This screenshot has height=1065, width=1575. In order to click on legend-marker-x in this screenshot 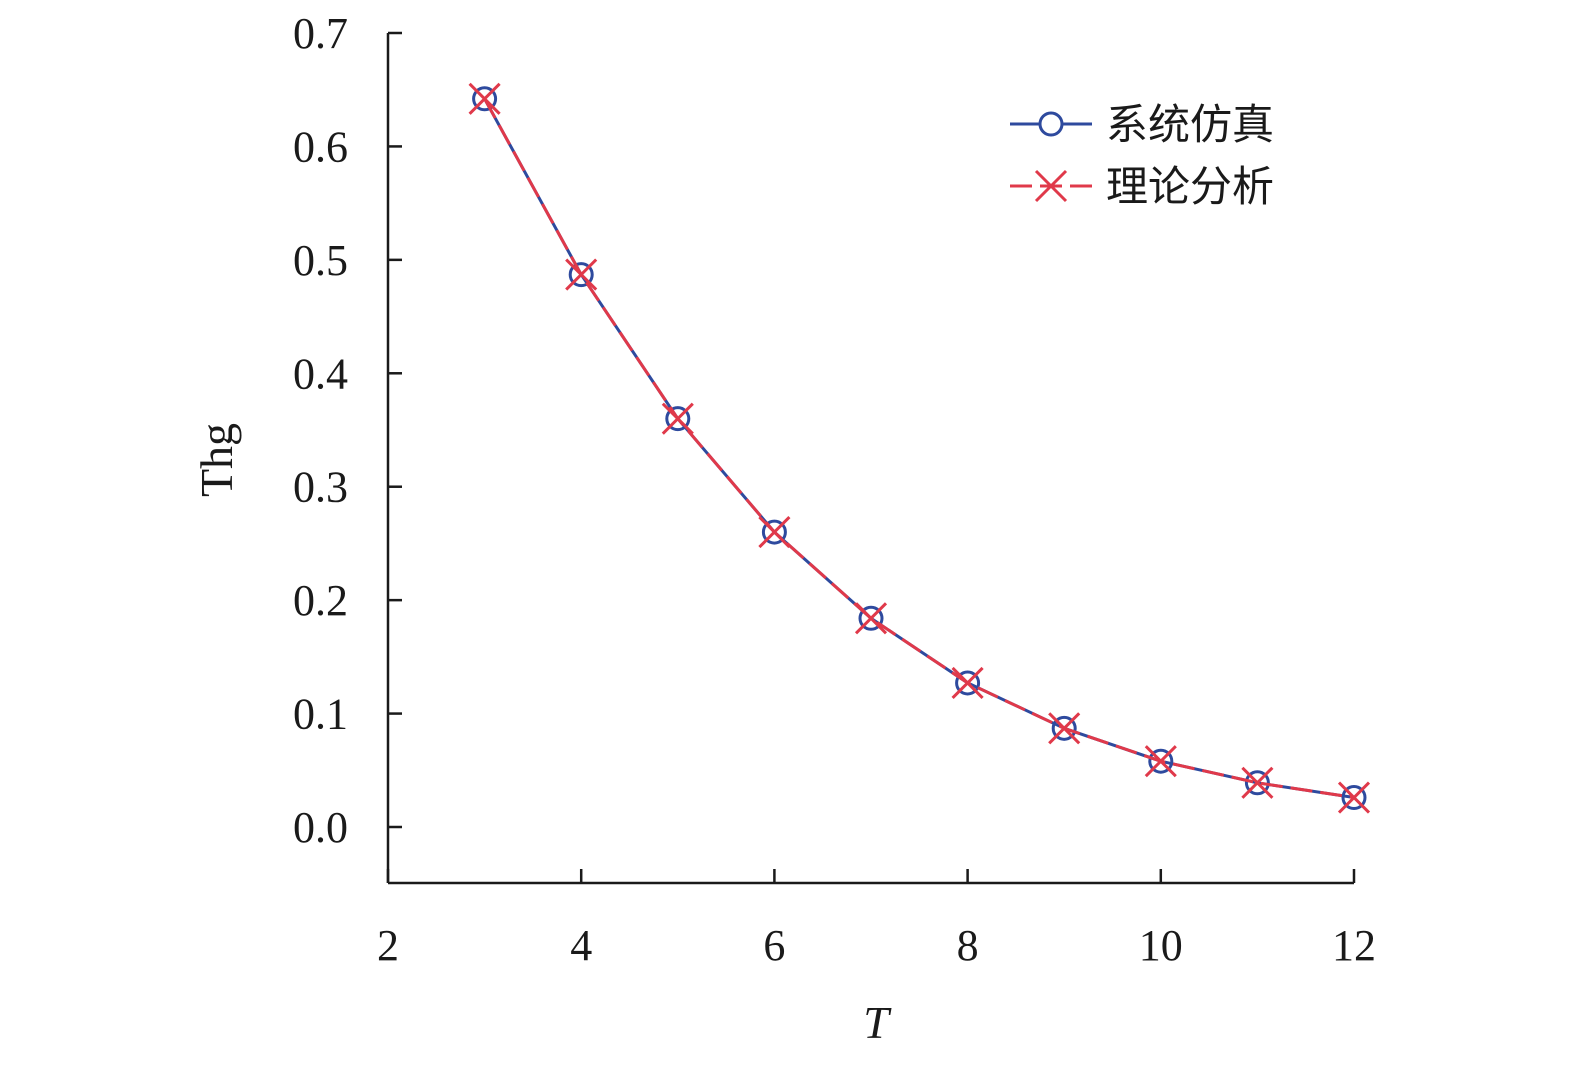, I will do `click(1051, 186)`.